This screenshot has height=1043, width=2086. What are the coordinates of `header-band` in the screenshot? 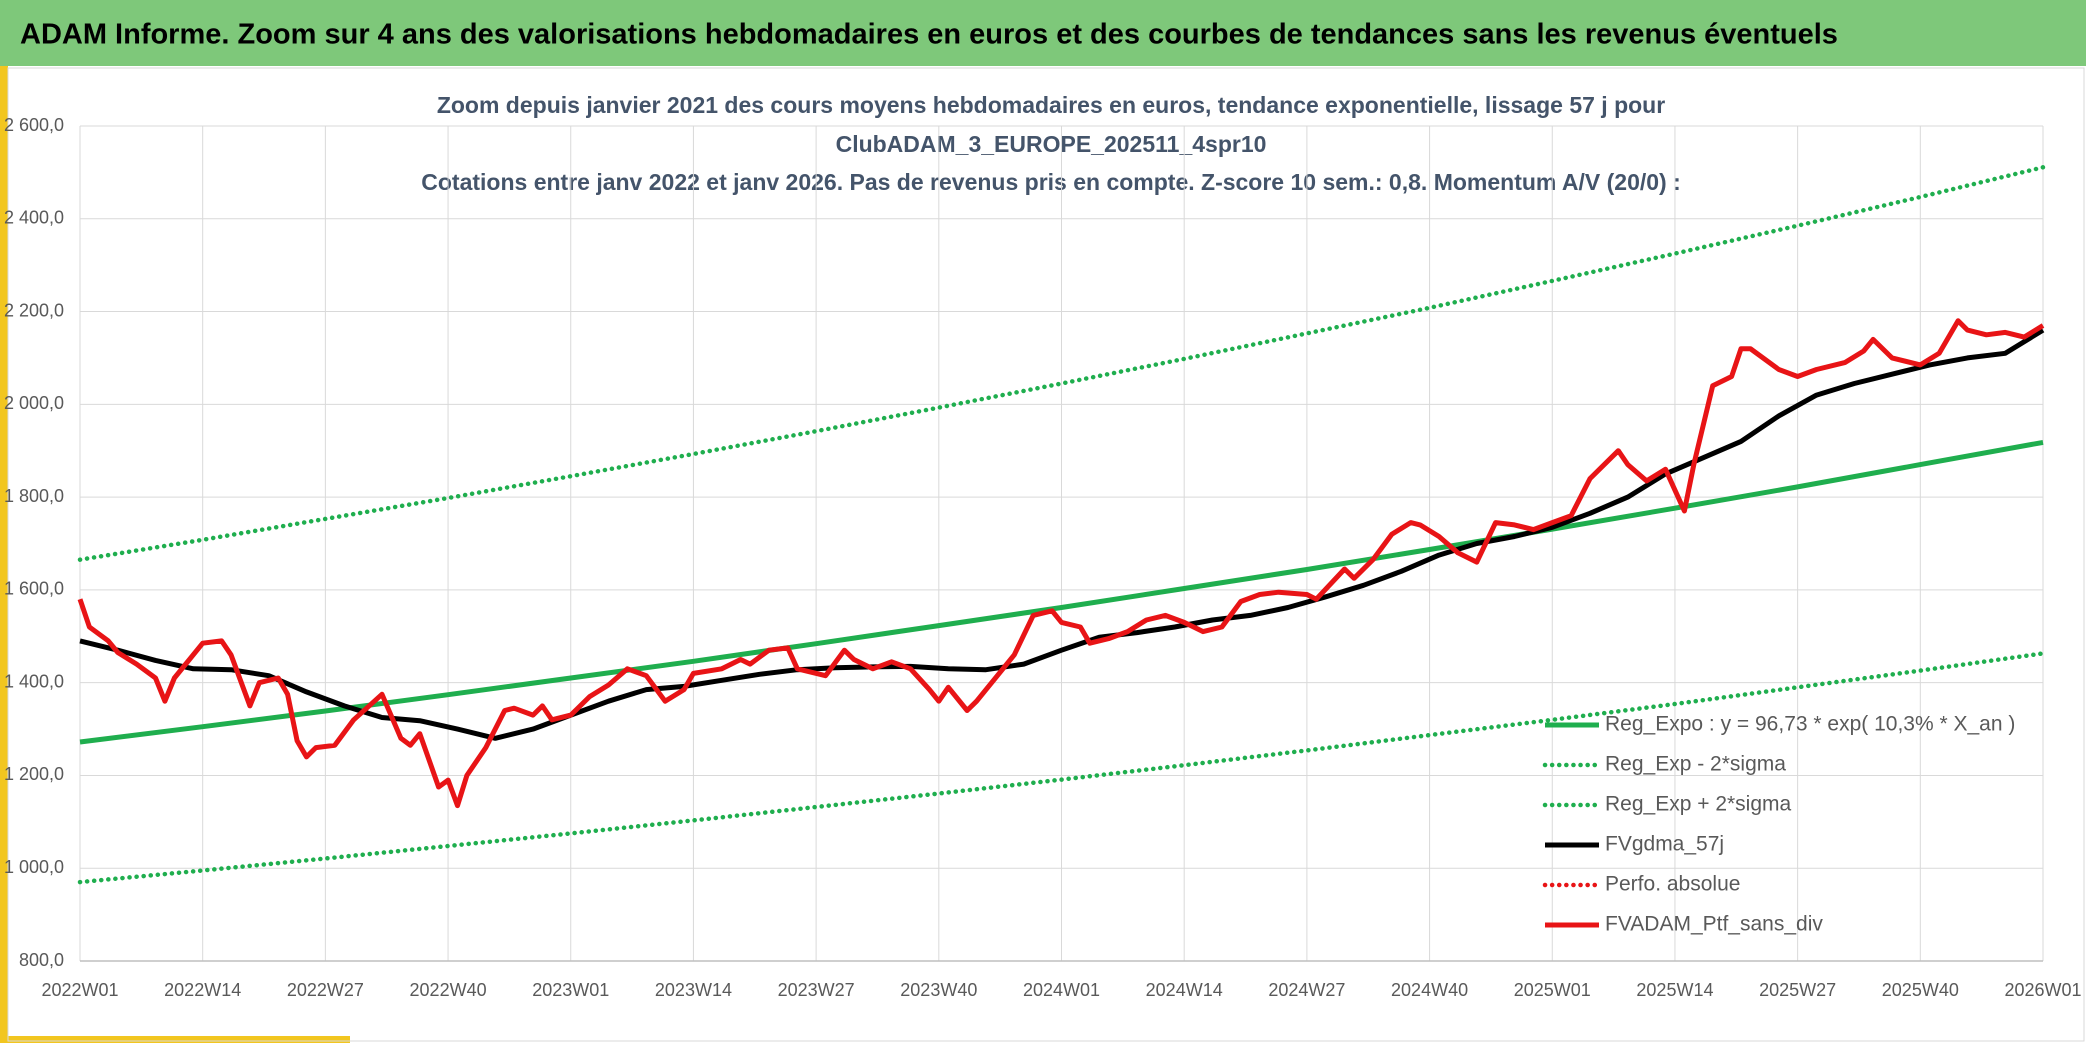 It's located at (1043, 33).